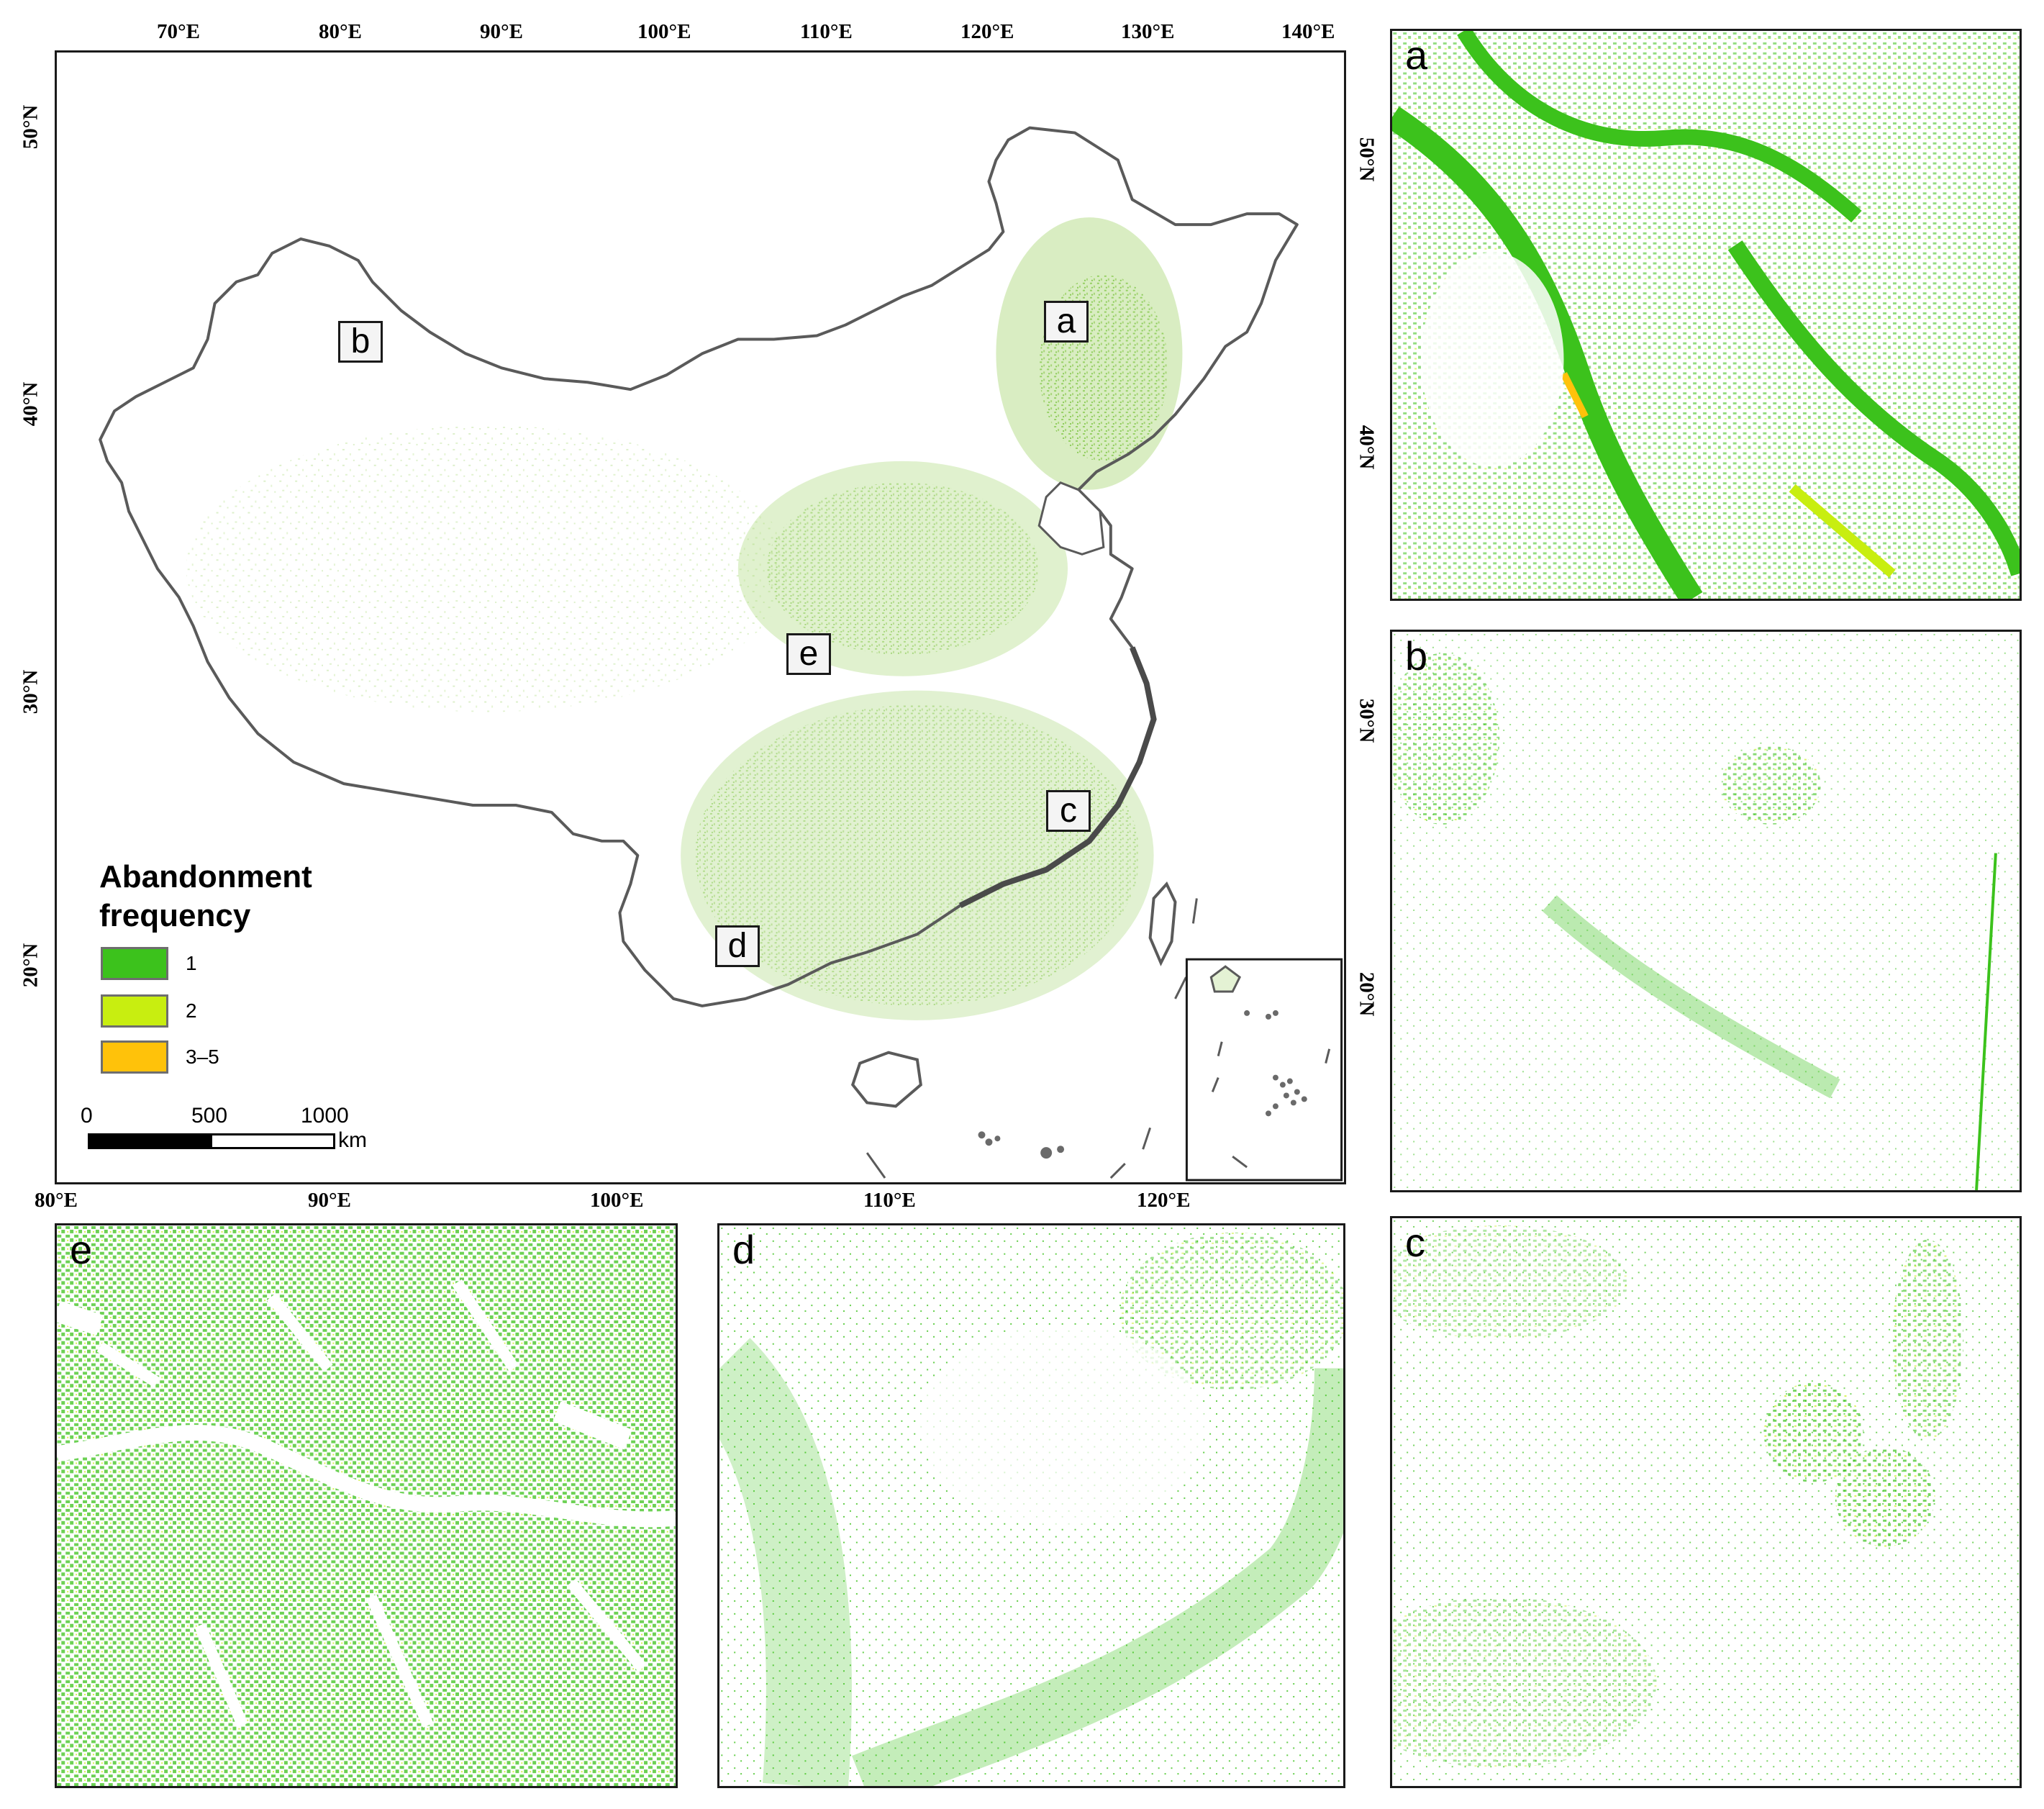 The width and height of the screenshot is (2044, 1809). I want to click on panel-b-raster, so click(1706, 911).